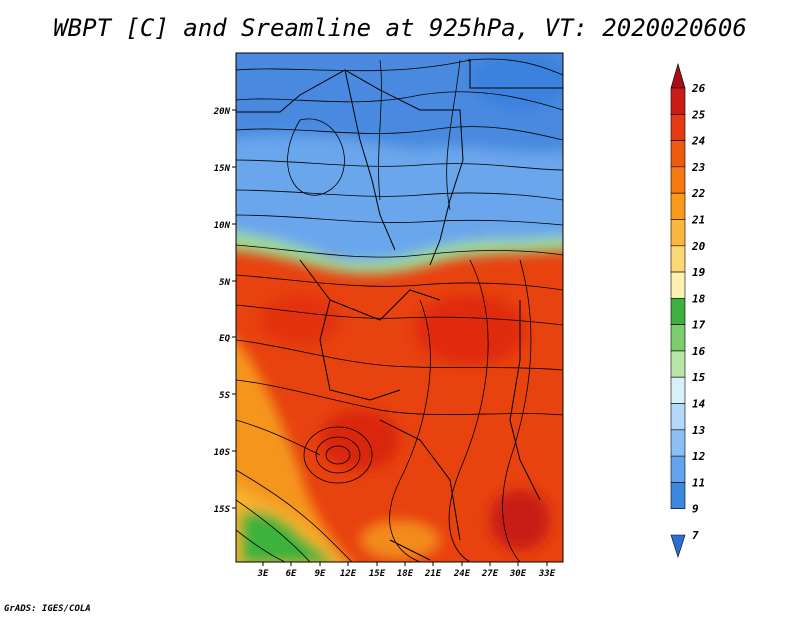 Image resolution: width=800 pixels, height=618 pixels. Describe the element at coordinates (222, 453) in the screenshot. I see `lat-label: 10S` at that location.